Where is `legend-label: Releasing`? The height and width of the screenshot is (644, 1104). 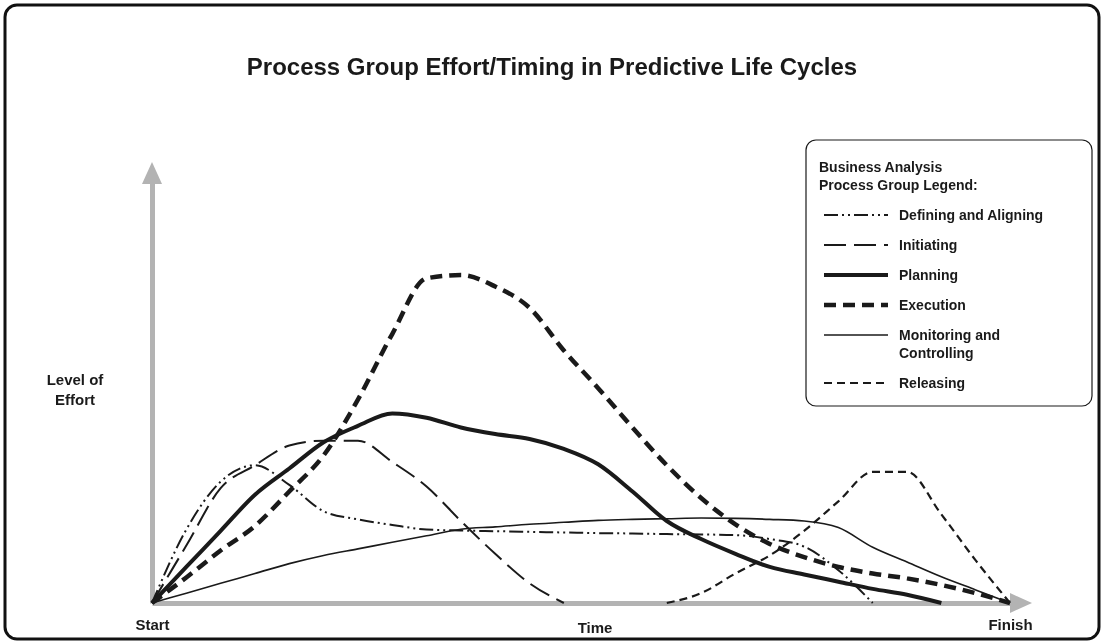
legend-label: Releasing is located at coordinates (932, 383).